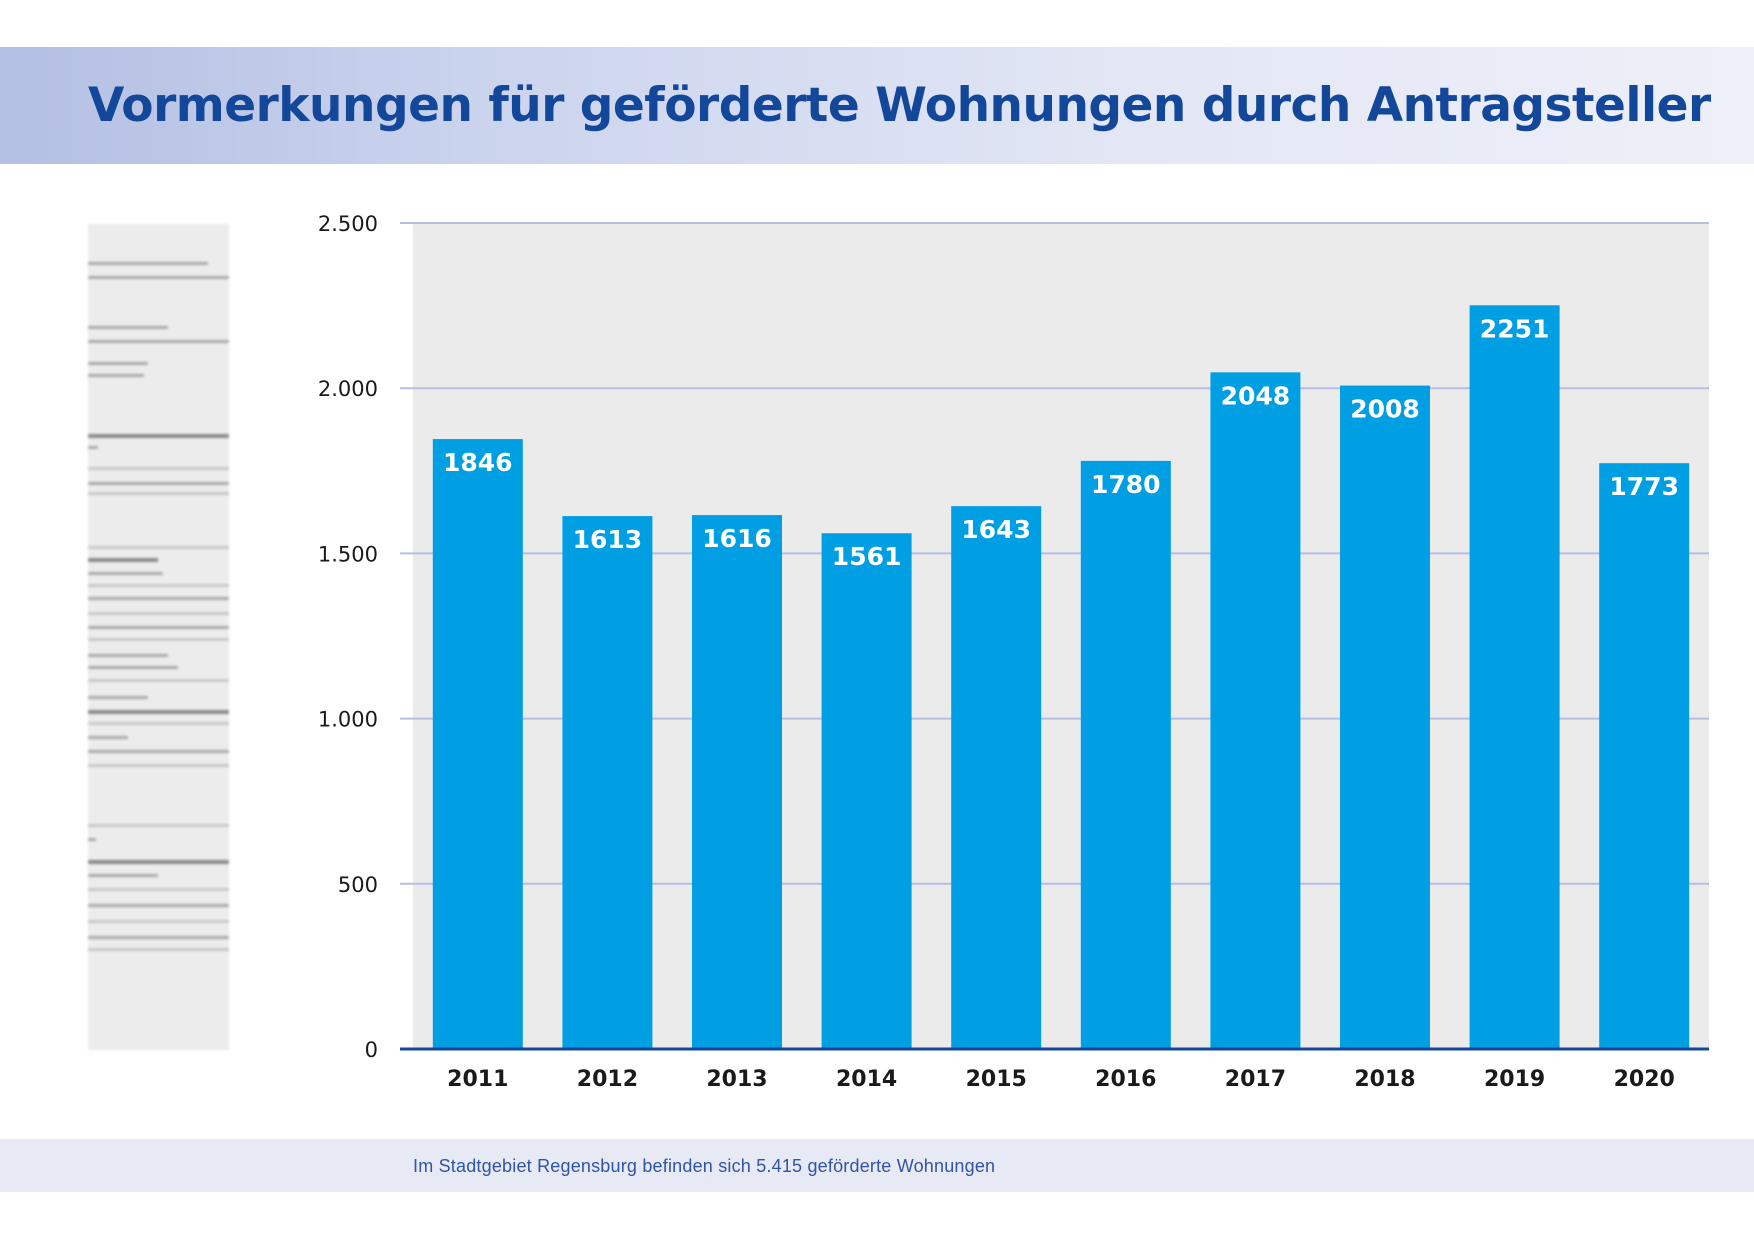 The height and width of the screenshot is (1241, 1754). I want to click on x-tick-label: 2018, so click(1384, 1079).